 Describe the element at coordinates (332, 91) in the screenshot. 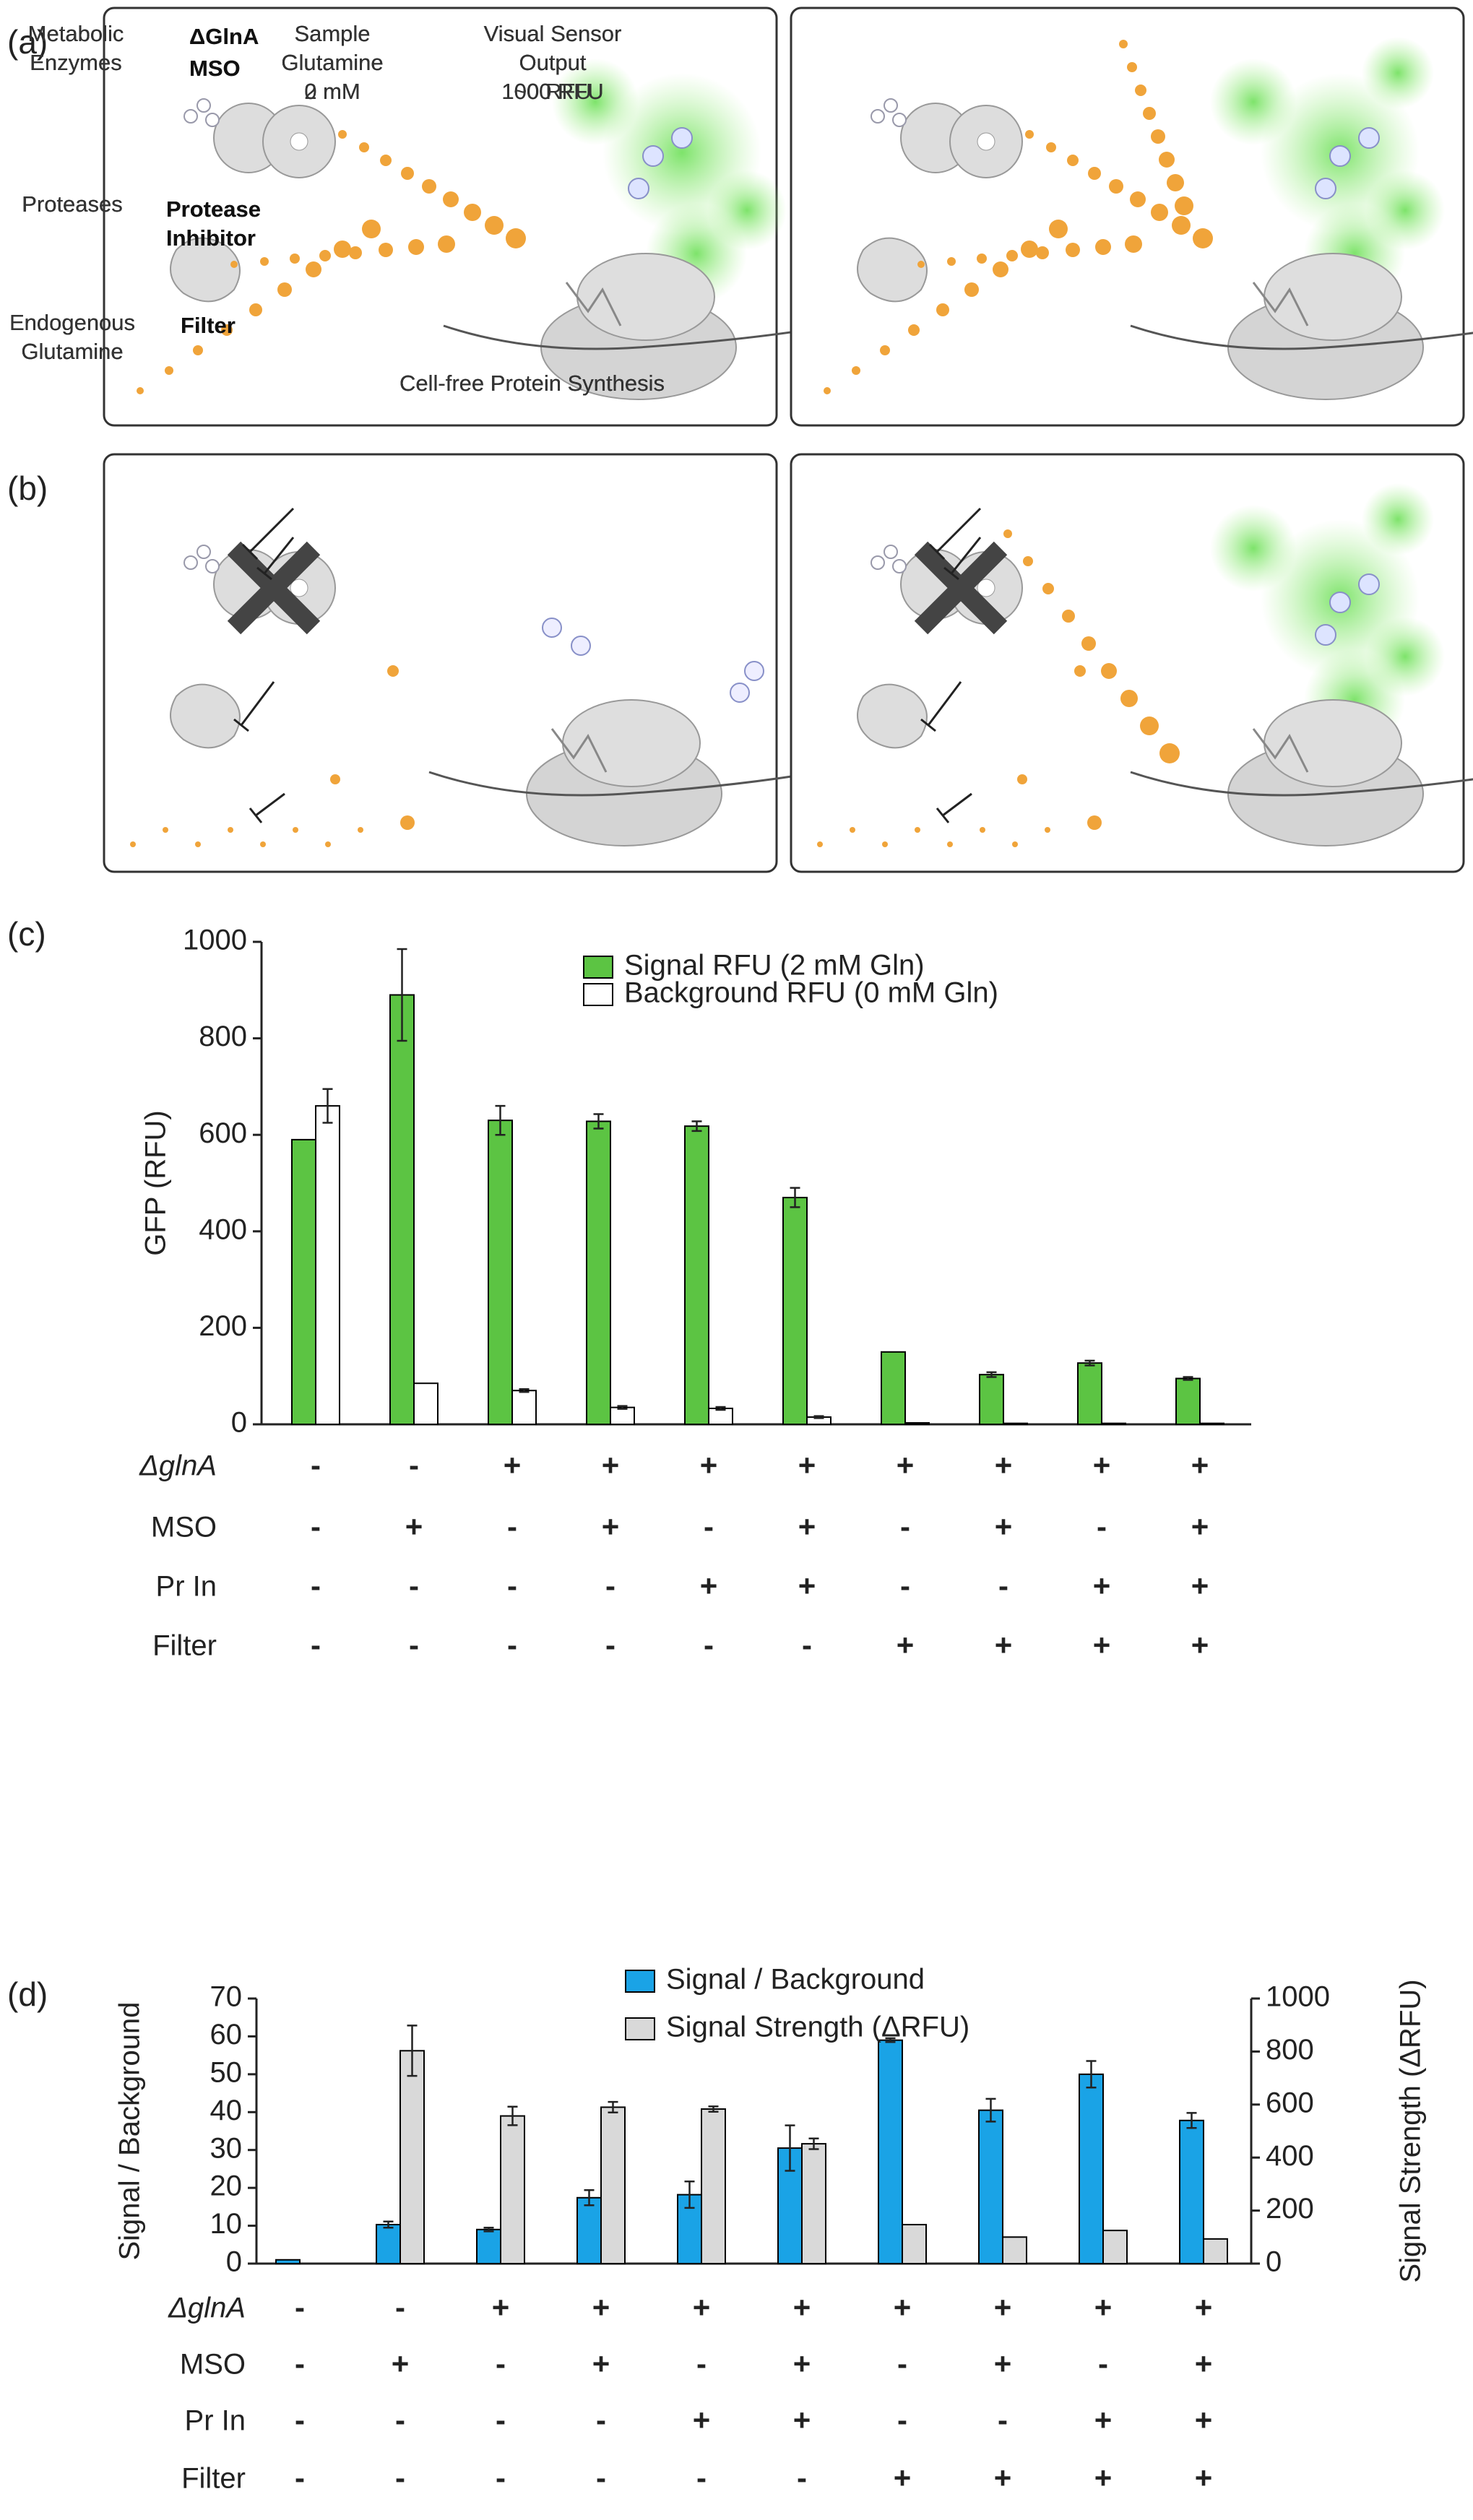

I see `sample-label: 0 mM` at that location.